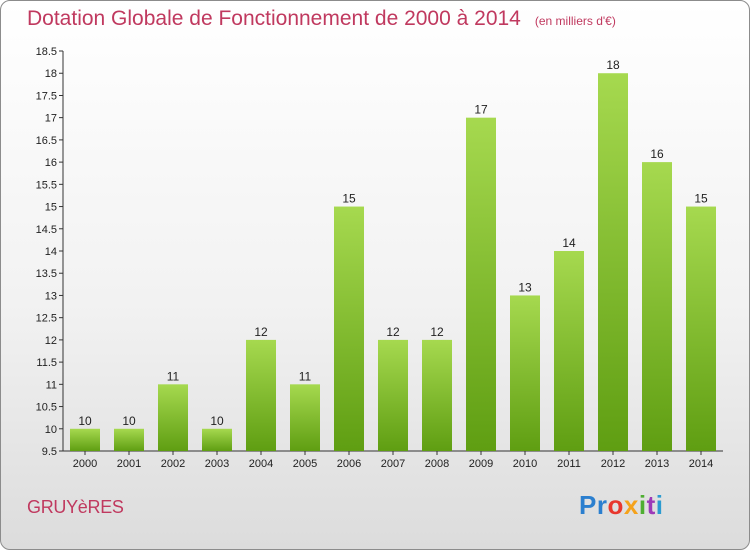  What do you see at coordinates (51, 385) in the screenshot?
I see `y-tick-label: 11` at bounding box center [51, 385].